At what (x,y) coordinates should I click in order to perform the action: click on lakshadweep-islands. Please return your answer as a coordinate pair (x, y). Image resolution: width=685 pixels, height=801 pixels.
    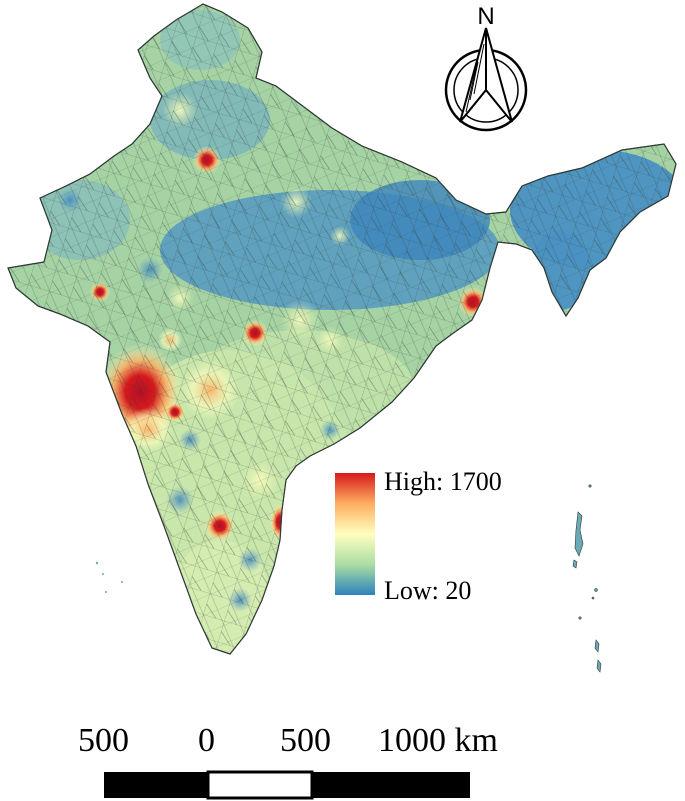
    Looking at the image, I should click on (109, 577).